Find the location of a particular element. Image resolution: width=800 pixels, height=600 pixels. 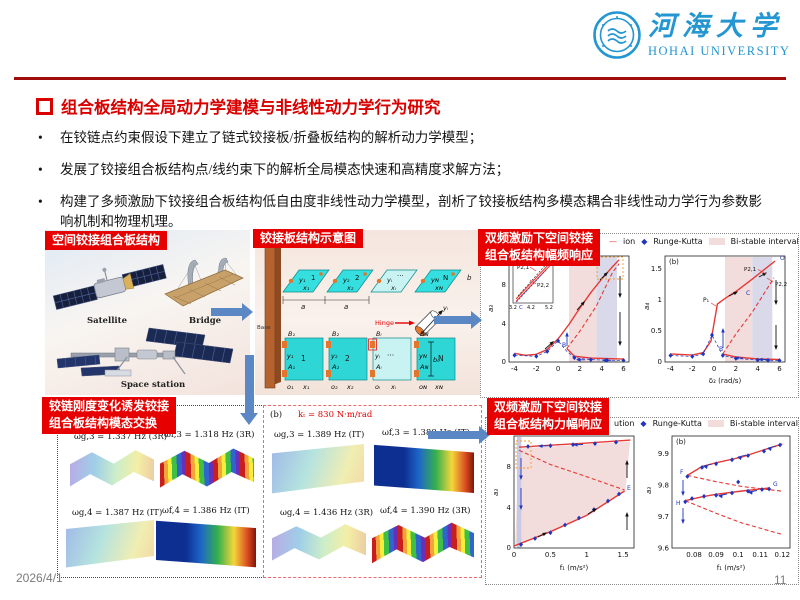

inset-P21-label: P2,1 is located at coordinates (523, 268).